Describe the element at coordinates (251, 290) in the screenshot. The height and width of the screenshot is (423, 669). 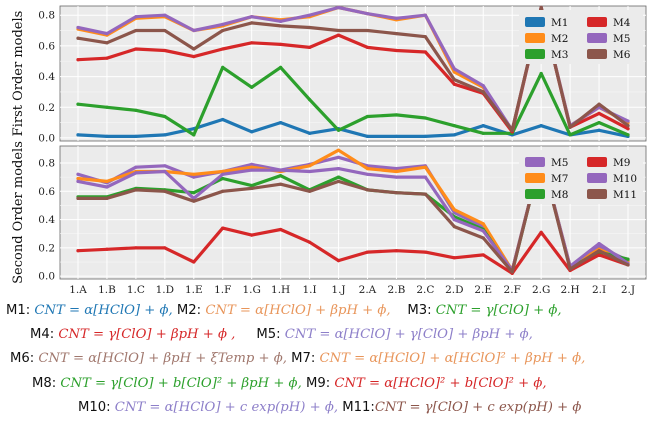
I see `x-tick-label: 1.G` at that location.